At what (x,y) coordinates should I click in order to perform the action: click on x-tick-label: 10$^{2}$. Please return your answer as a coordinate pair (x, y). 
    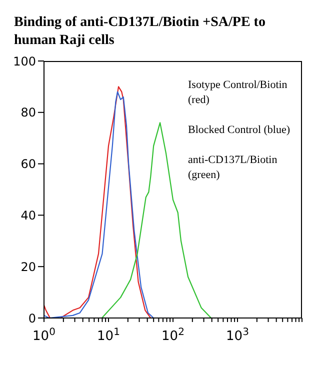
    Looking at the image, I should click on (173, 335).